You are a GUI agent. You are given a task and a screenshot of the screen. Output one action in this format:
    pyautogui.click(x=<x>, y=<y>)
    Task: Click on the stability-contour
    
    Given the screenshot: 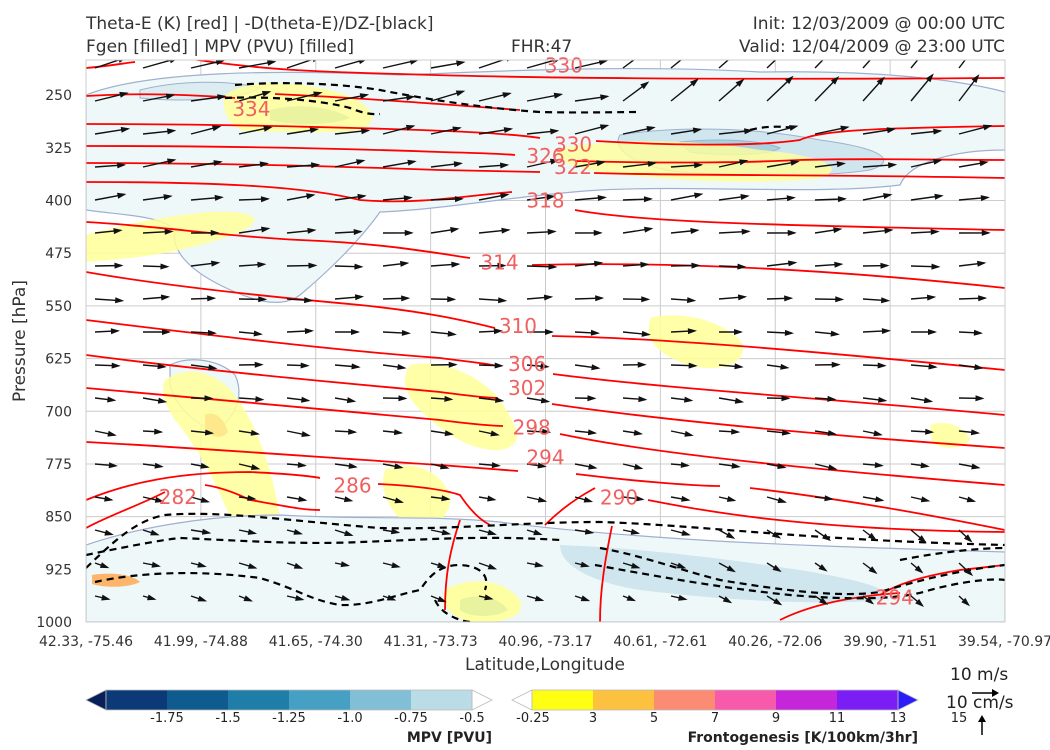 What is the action you would take?
    pyautogui.click(x=799, y=581)
    